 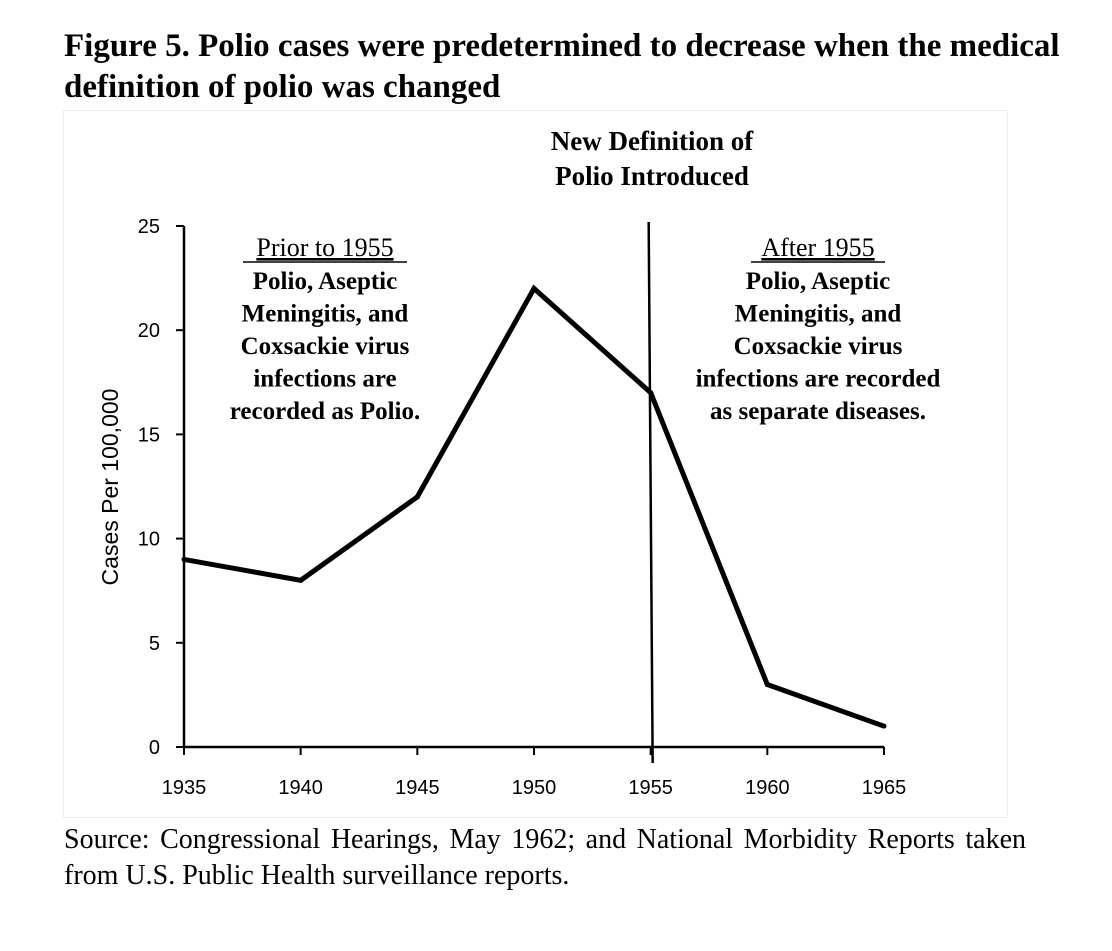 I want to click on y-tick-label: 10, so click(x=149, y=540).